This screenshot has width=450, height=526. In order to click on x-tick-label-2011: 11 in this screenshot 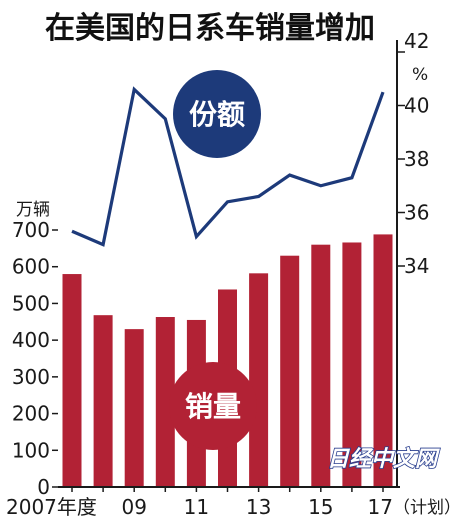, I will do `click(196, 507)`.